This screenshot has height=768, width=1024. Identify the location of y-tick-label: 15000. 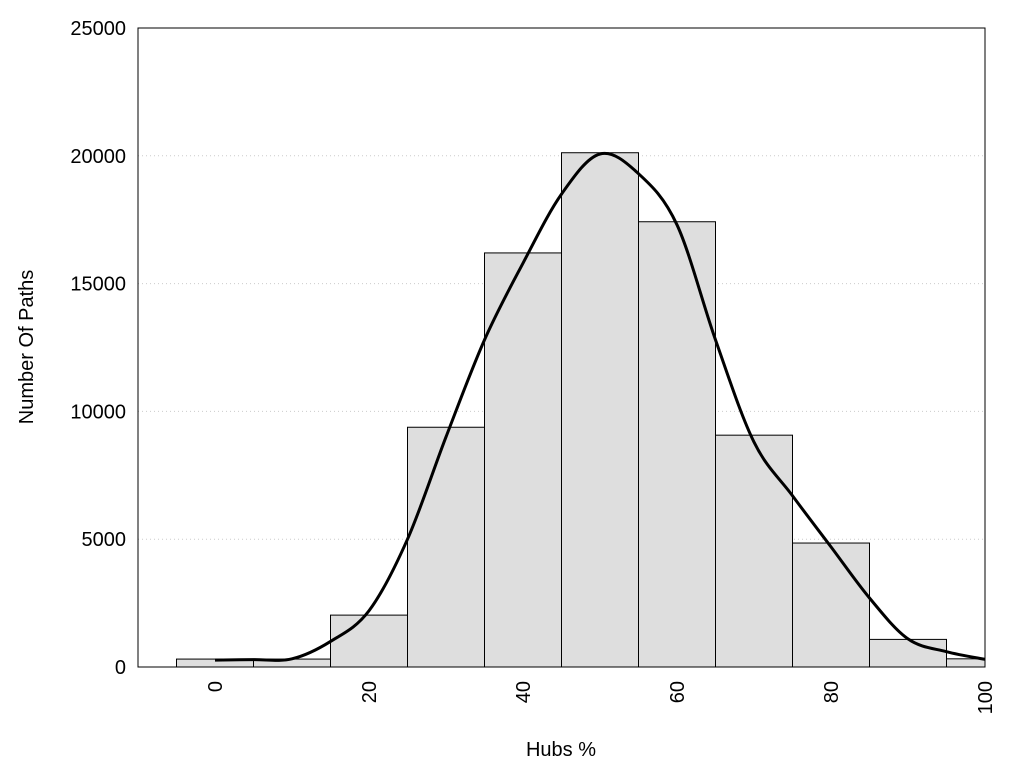
(98, 285).